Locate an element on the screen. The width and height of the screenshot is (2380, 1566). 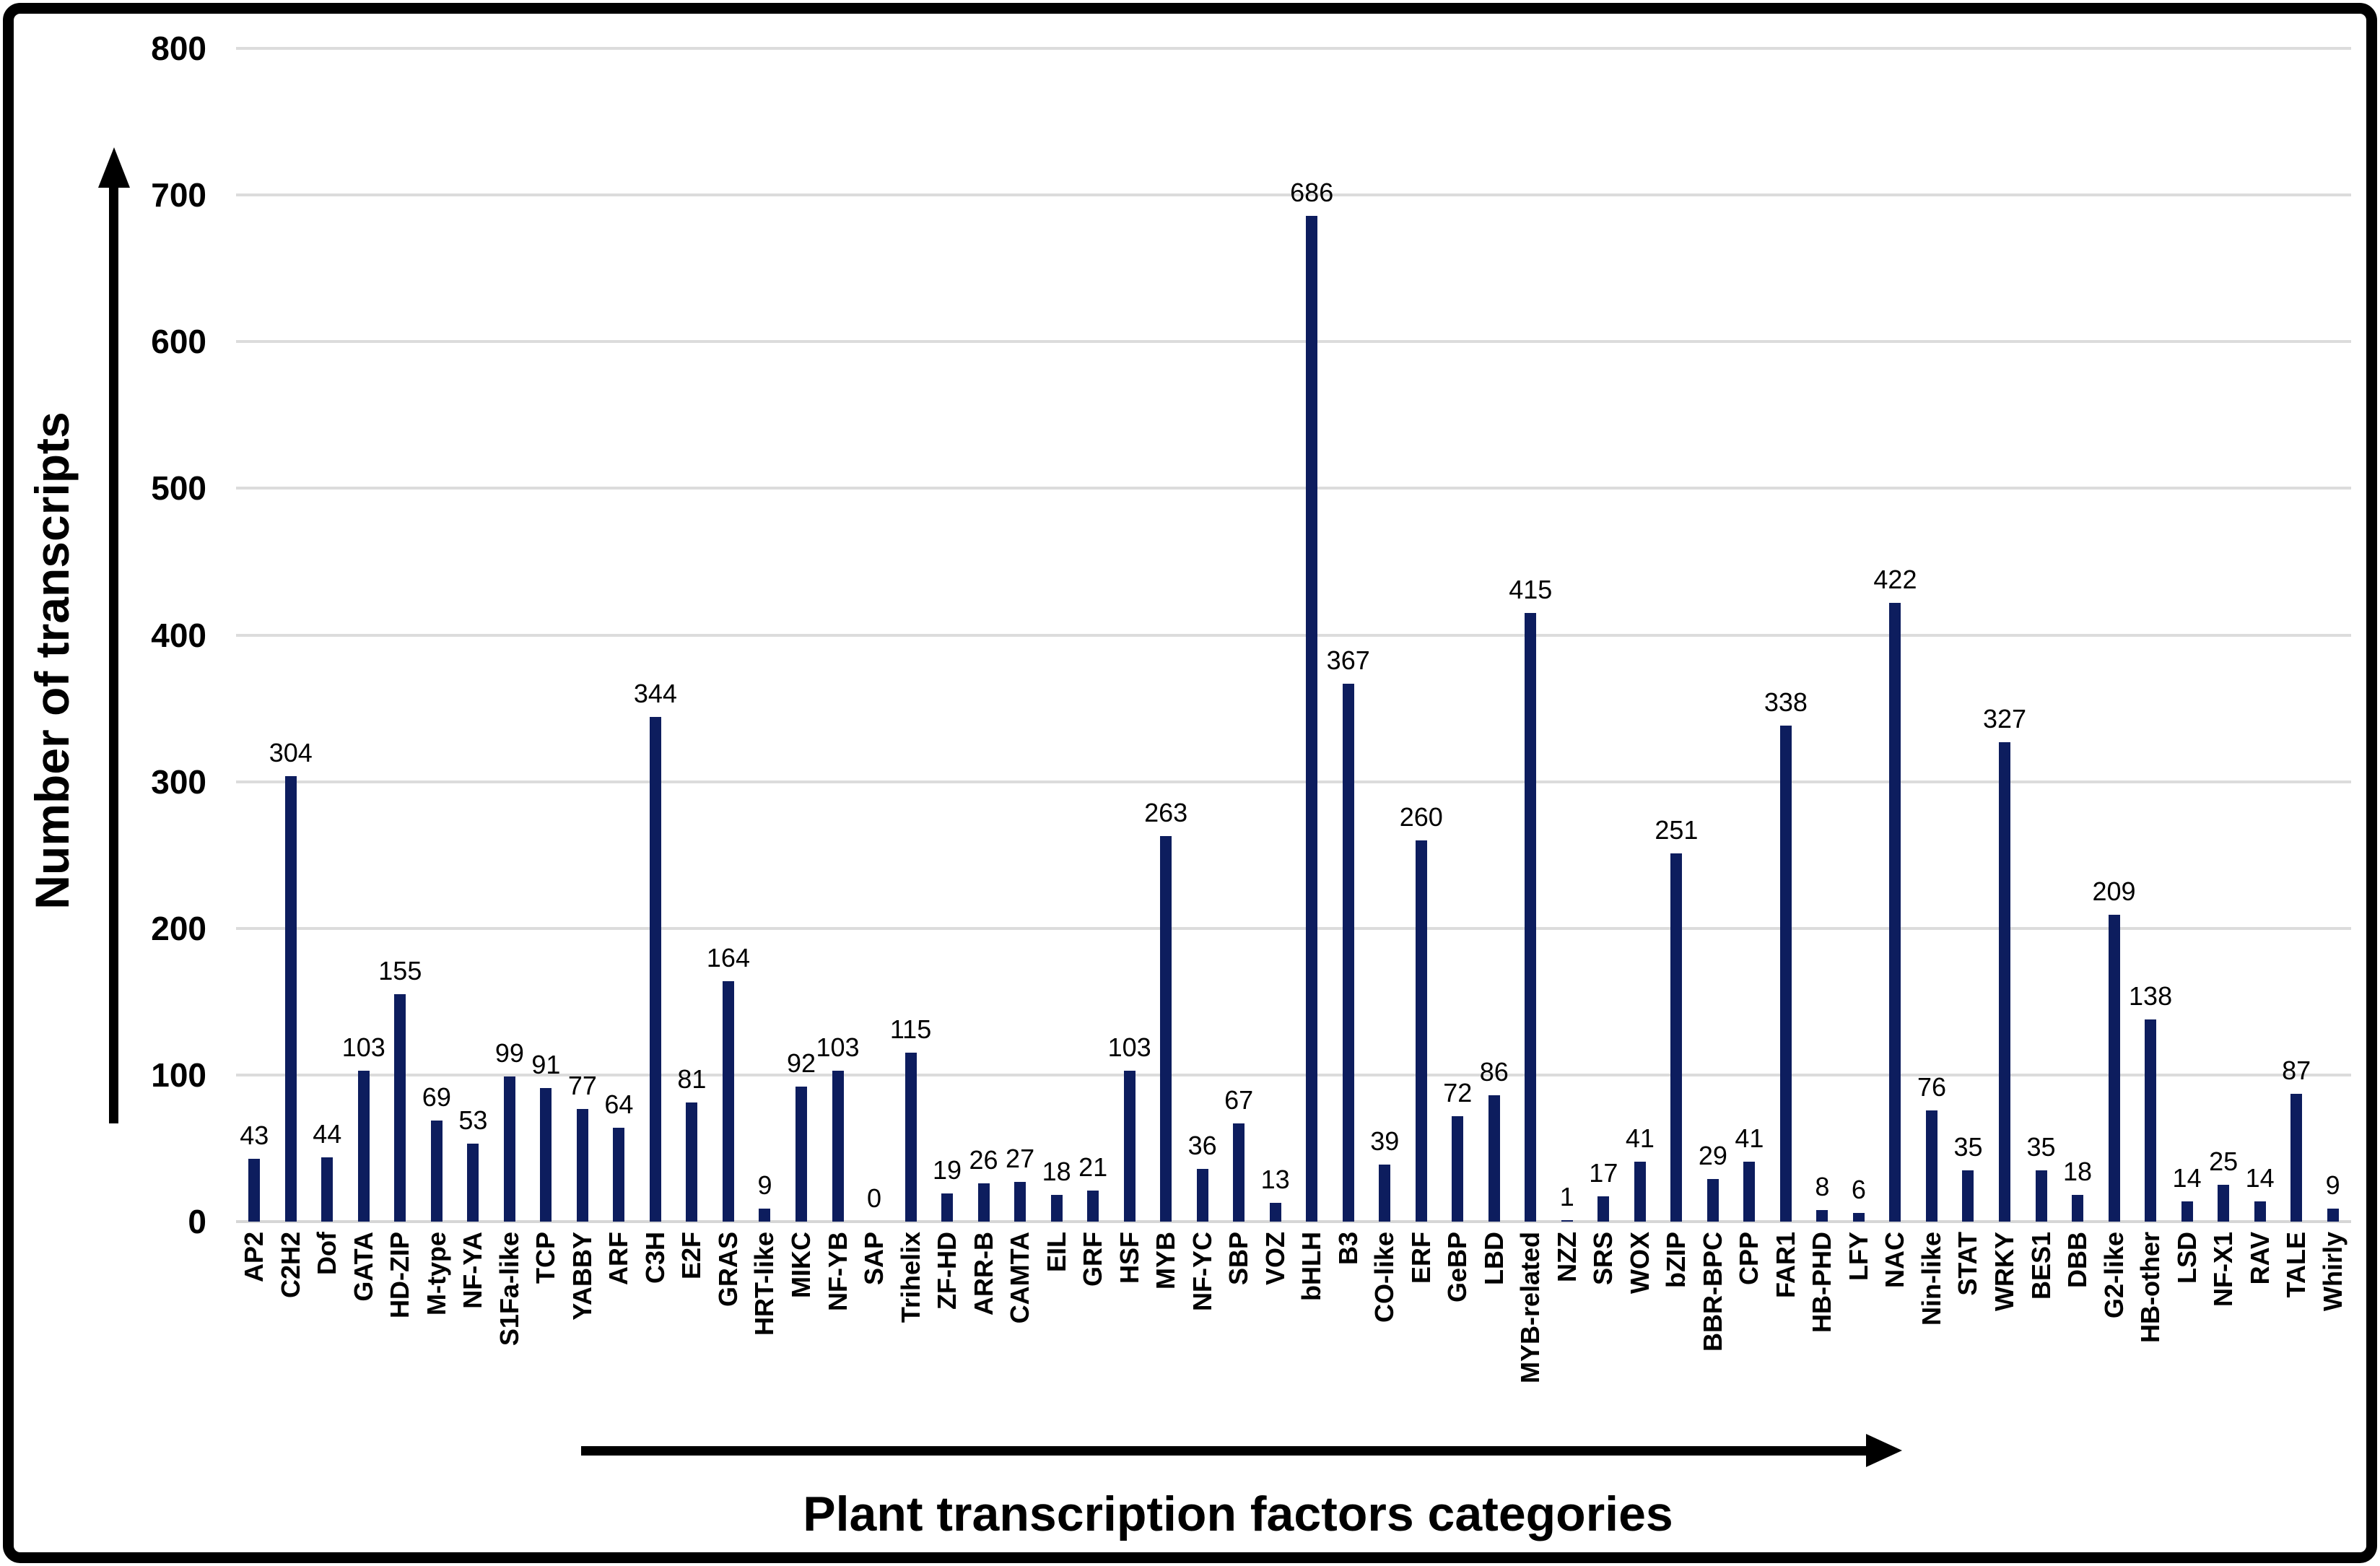
x-label-cell-NF-YB: NF-YB is located at coordinates (837, 1336).